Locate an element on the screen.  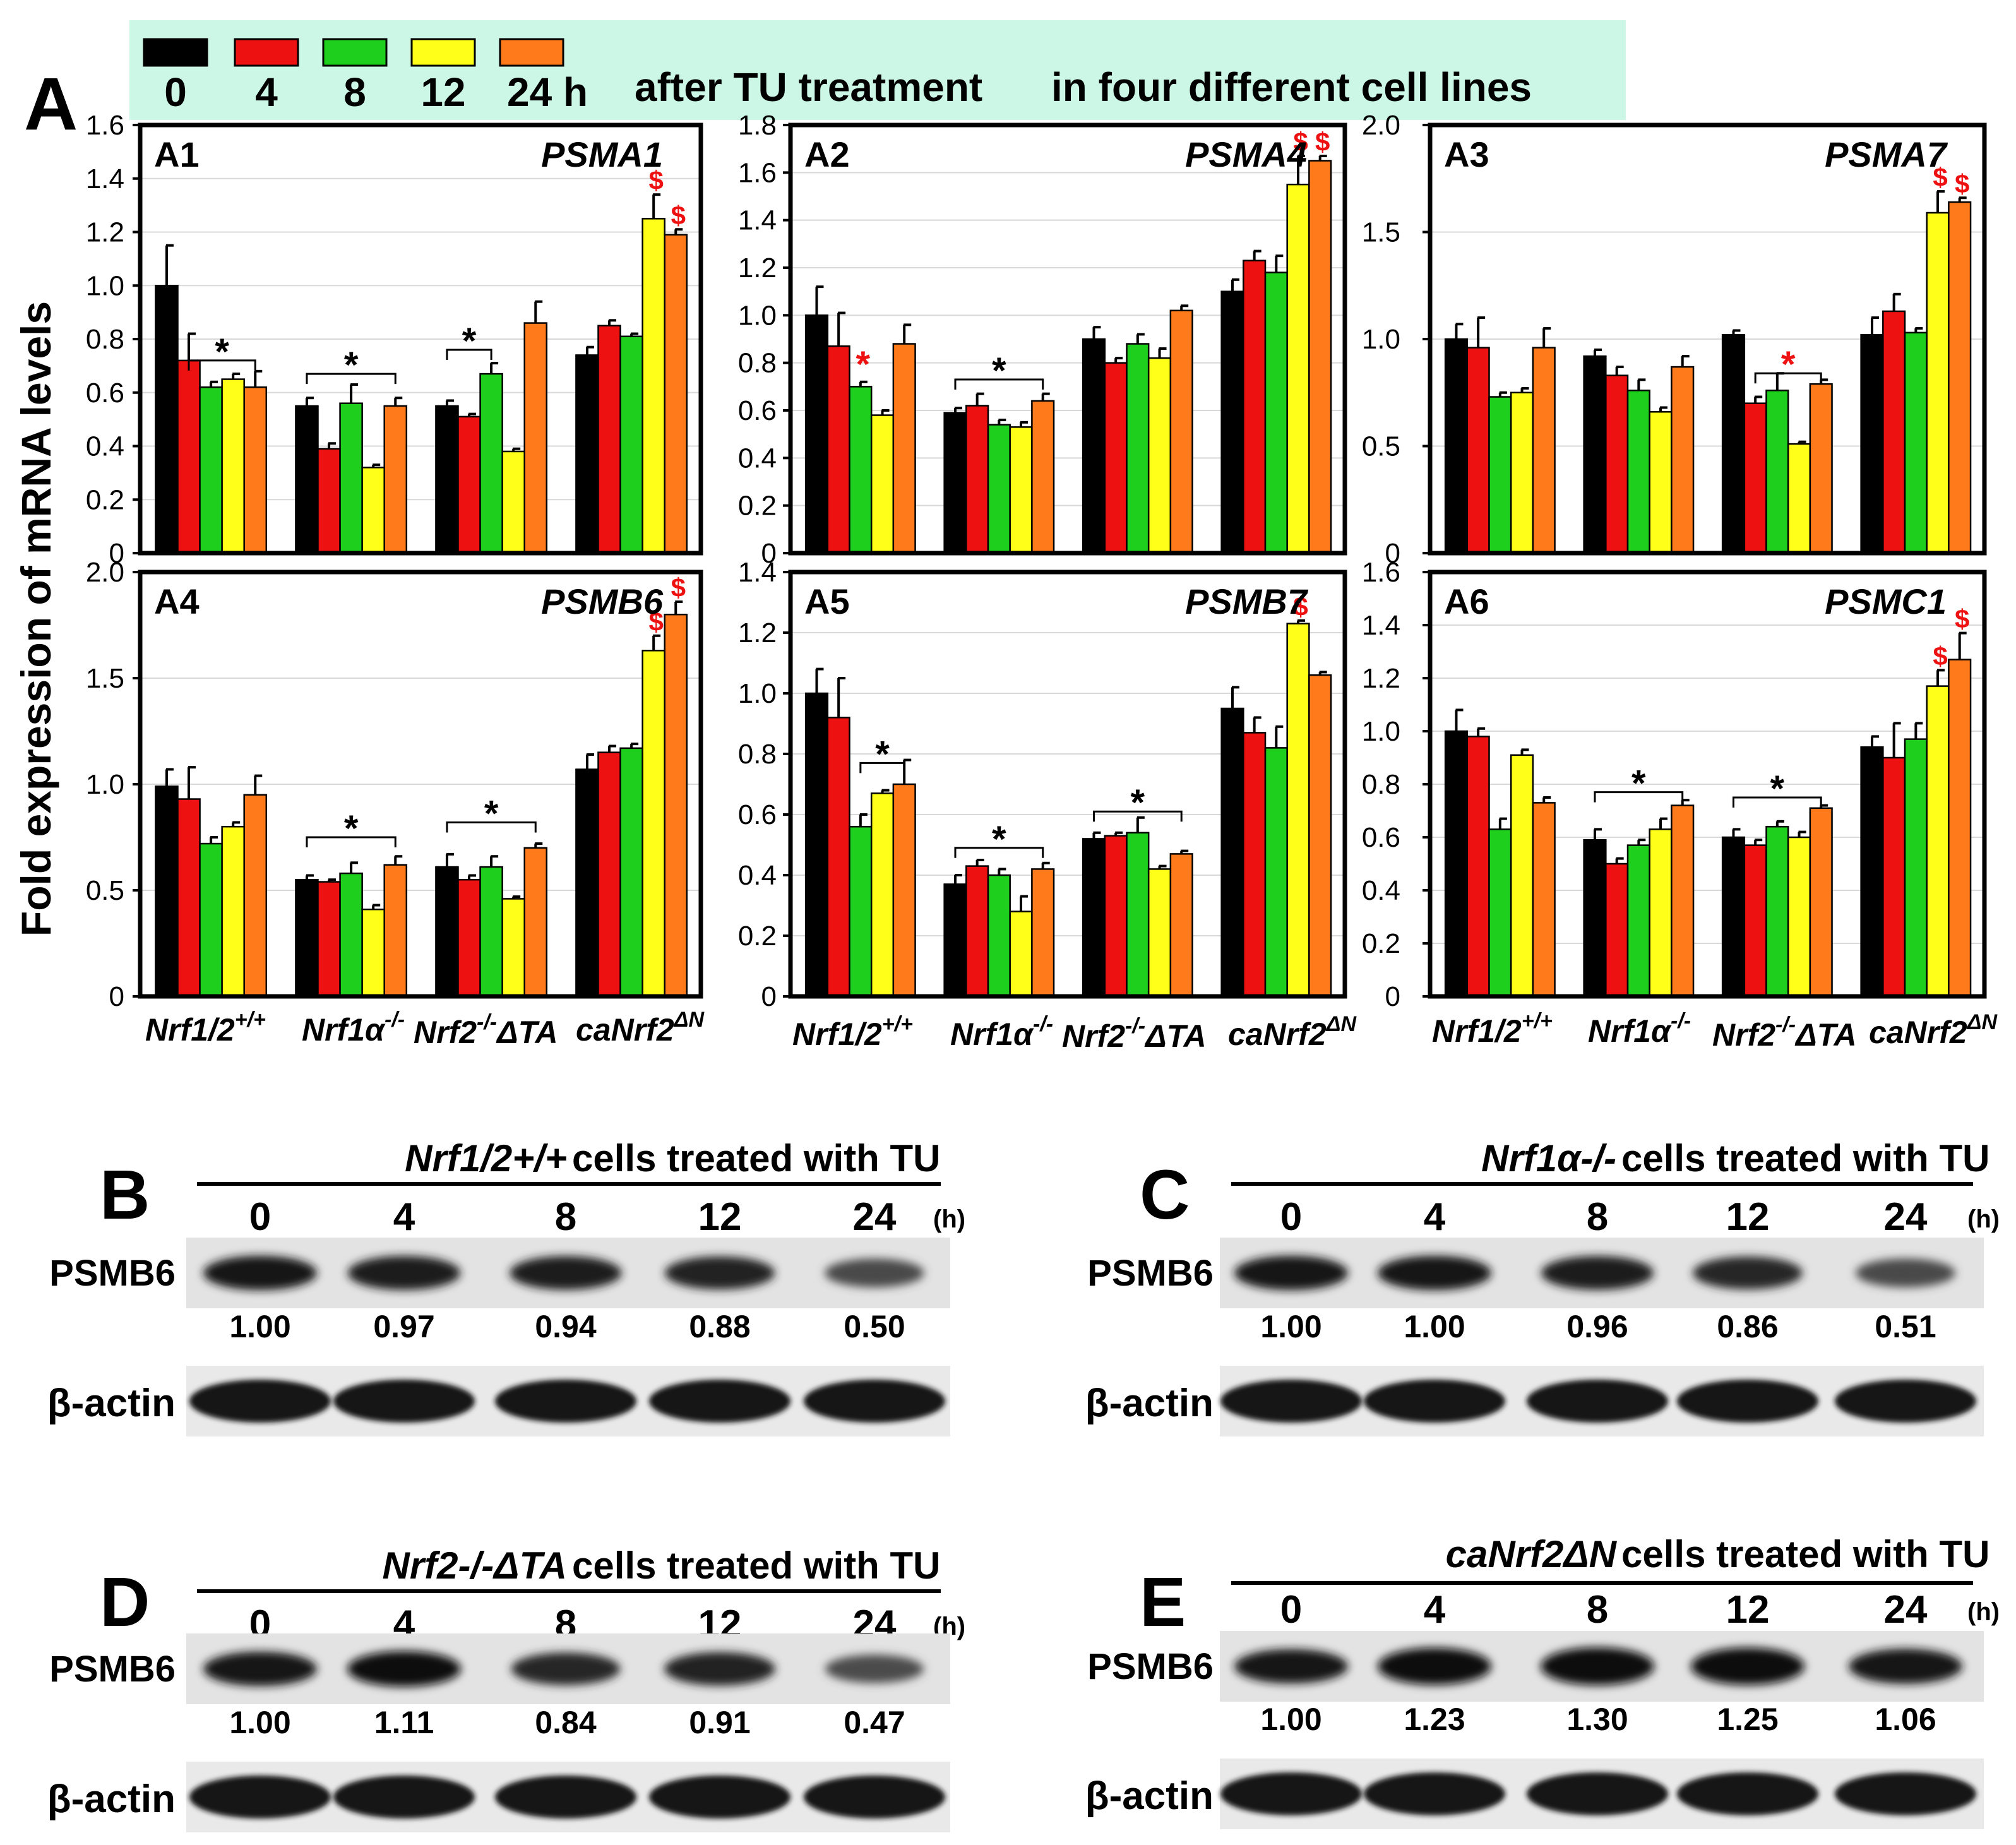
quantification-value: 0.91 is located at coordinates (719, 1722).